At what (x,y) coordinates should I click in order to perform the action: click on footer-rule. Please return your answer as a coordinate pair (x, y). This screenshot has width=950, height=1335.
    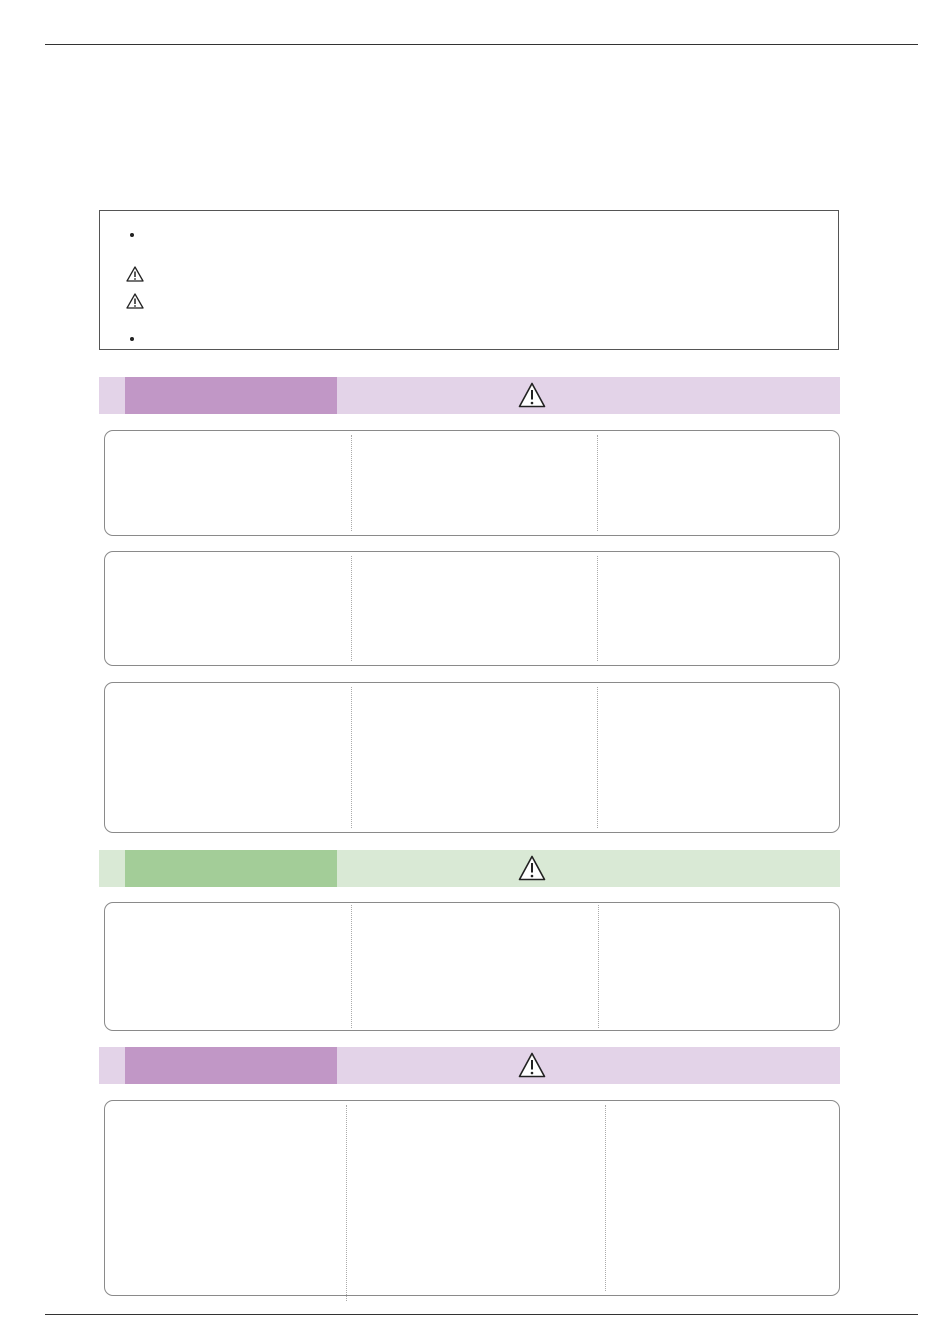
    Looking at the image, I should click on (481, 1314).